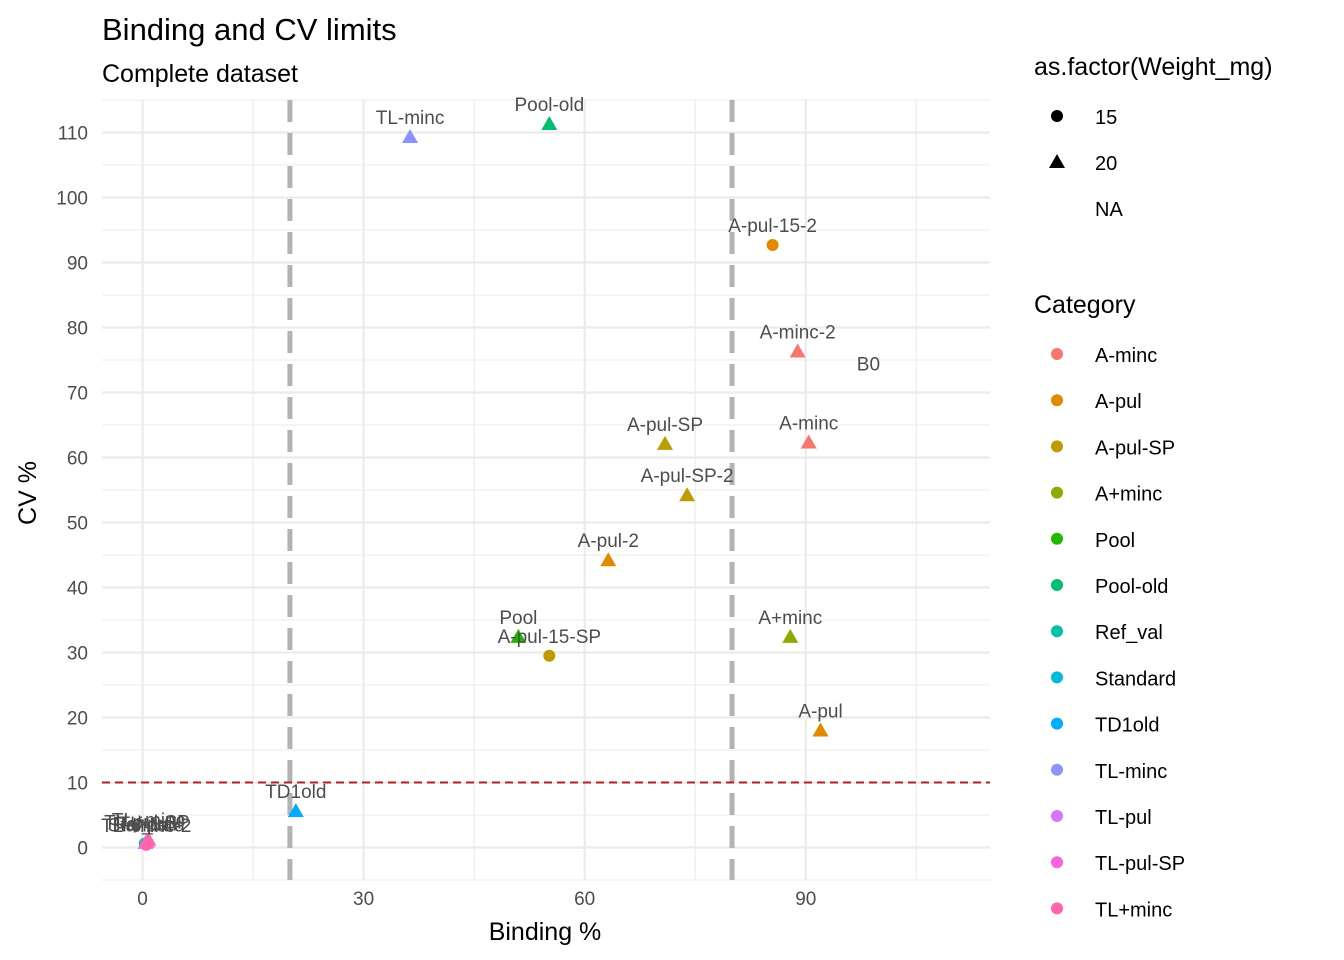  Describe the element at coordinates (77, 264) in the screenshot. I see `y-tick-label: 90` at that location.